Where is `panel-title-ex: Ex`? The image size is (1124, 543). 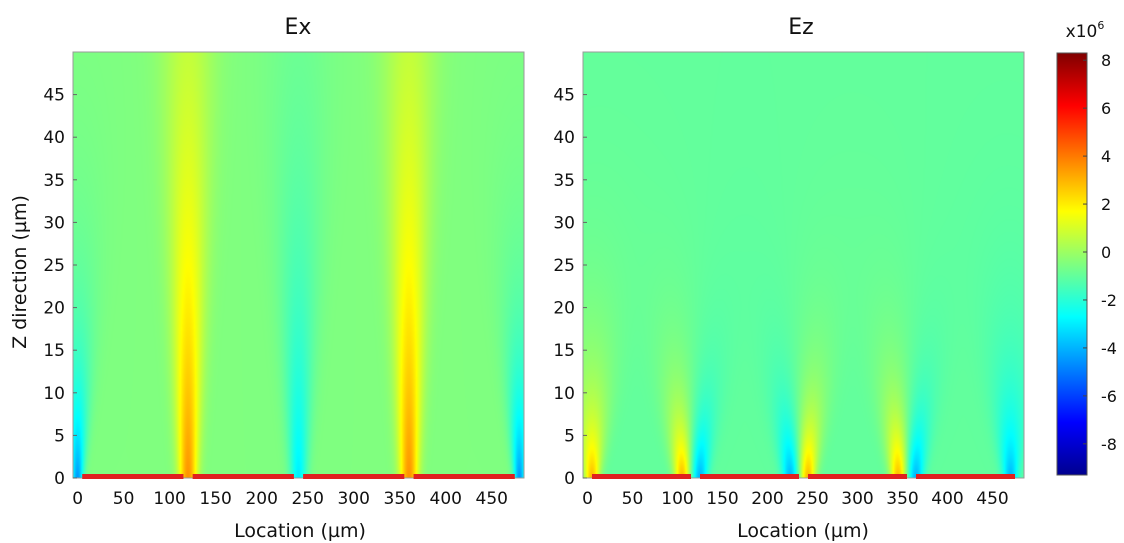 panel-title-ex: Ex is located at coordinates (298, 27).